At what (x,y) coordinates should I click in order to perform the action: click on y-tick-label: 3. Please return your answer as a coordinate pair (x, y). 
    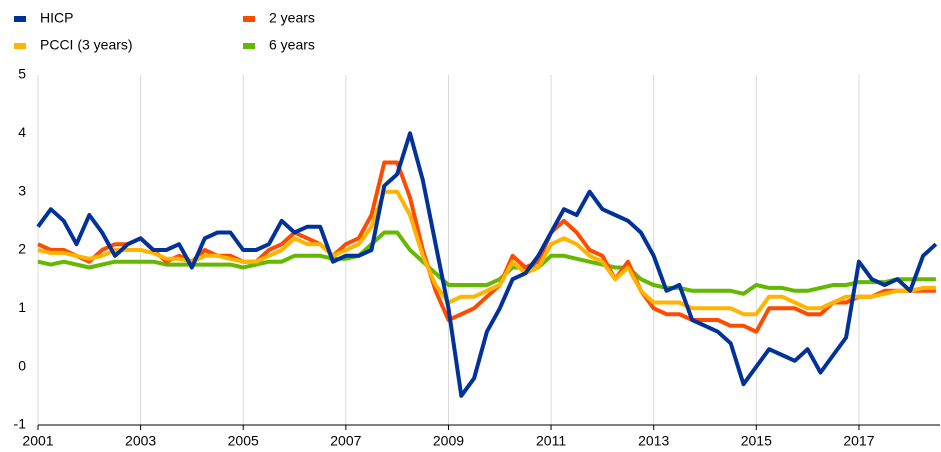
    Looking at the image, I should click on (22, 190).